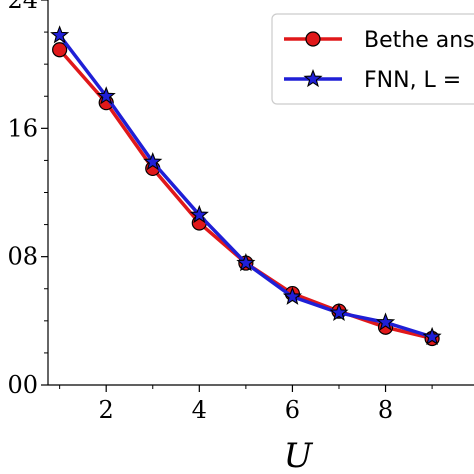  Describe the element at coordinates (419, 40) in the screenshot. I see `legend-label: Bethe ans` at that location.